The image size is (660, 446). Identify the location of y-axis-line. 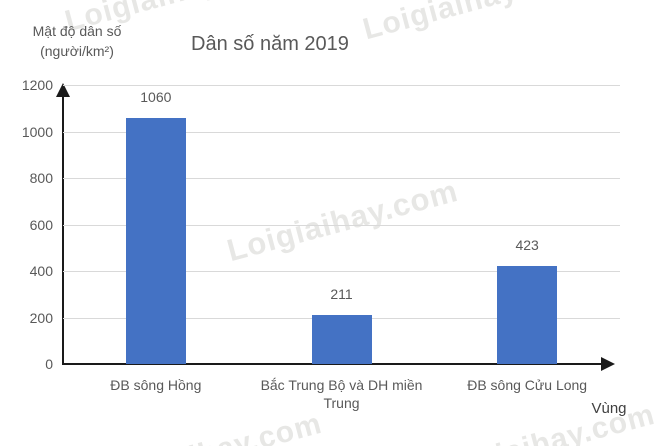
(63, 229).